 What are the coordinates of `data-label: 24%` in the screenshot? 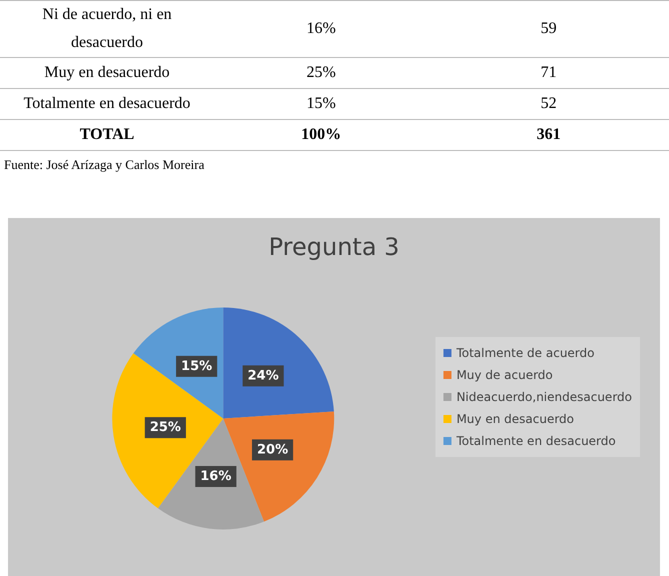 It's located at (263, 376).